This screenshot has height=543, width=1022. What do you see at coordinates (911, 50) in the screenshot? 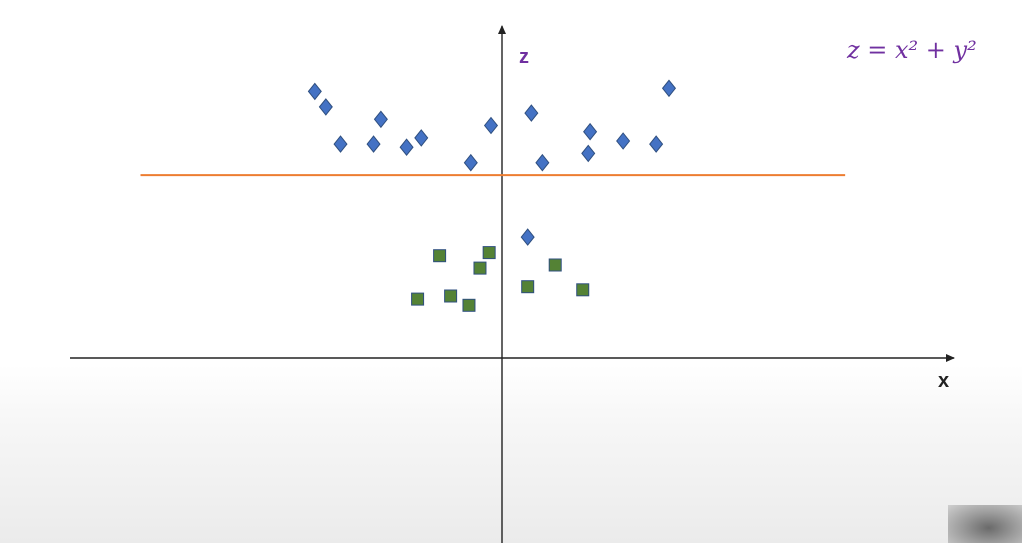
I see `formula-annotation: z = x² + y²` at bounding box center [911, 50].